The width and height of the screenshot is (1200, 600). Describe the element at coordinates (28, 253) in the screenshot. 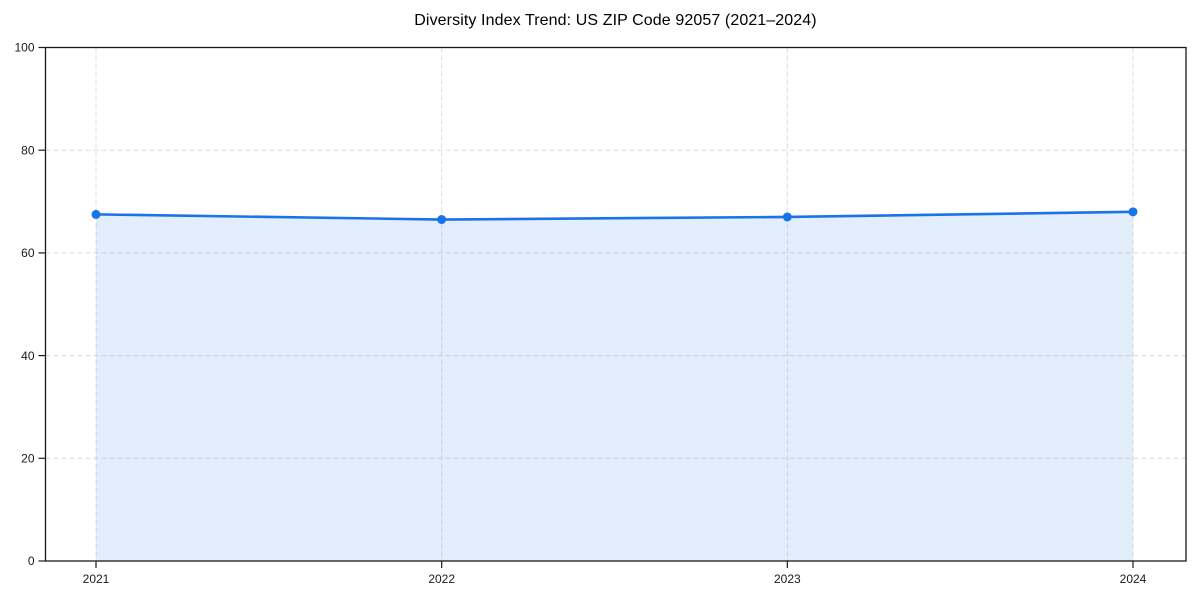

I see `y-tick-label: 60` at that location.